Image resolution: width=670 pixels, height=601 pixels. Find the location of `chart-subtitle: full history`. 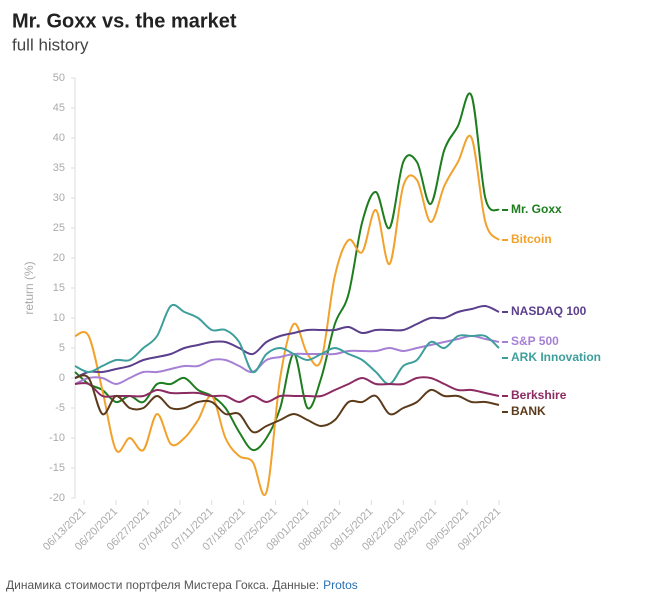

chart-subtitle: full history is located at coordinates (50, 44).